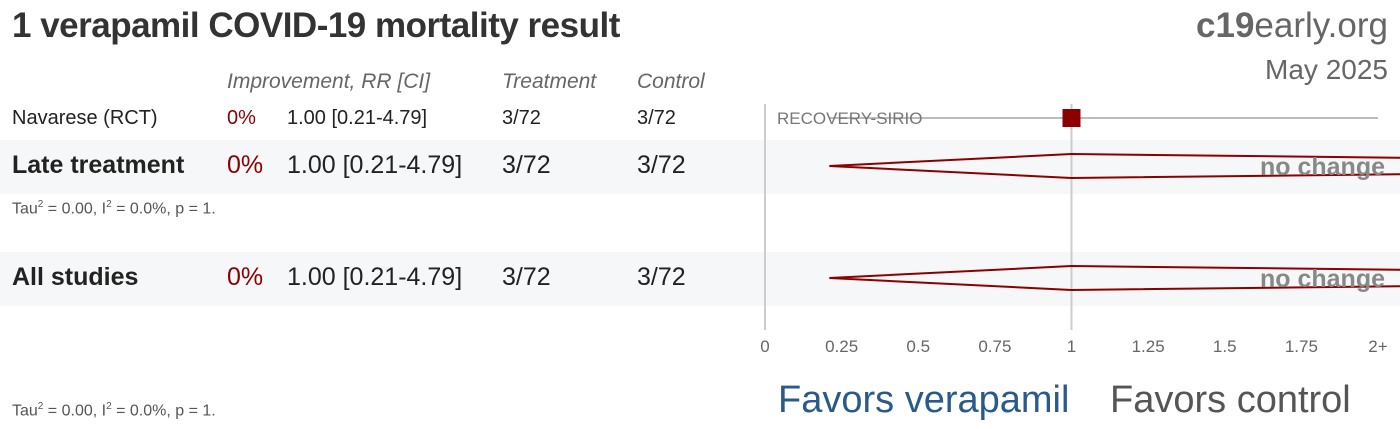  What do you see at coordinates (1071, 118) in the screenshot?
I see `study-point` at bounding box center [1071, 118].